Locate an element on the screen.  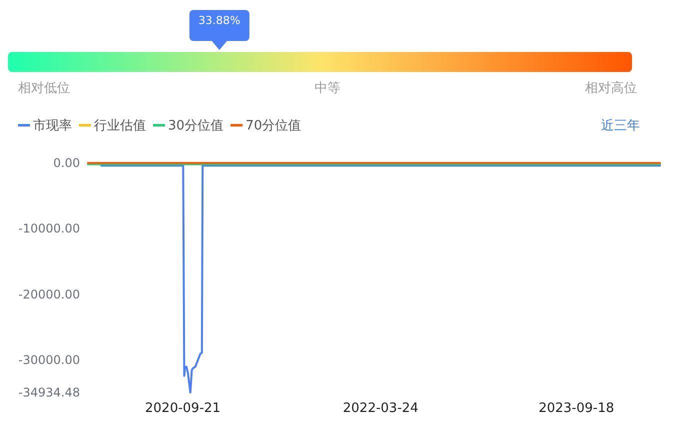
y-tick-label: -30000.00 is located at coordinates (49, 360).